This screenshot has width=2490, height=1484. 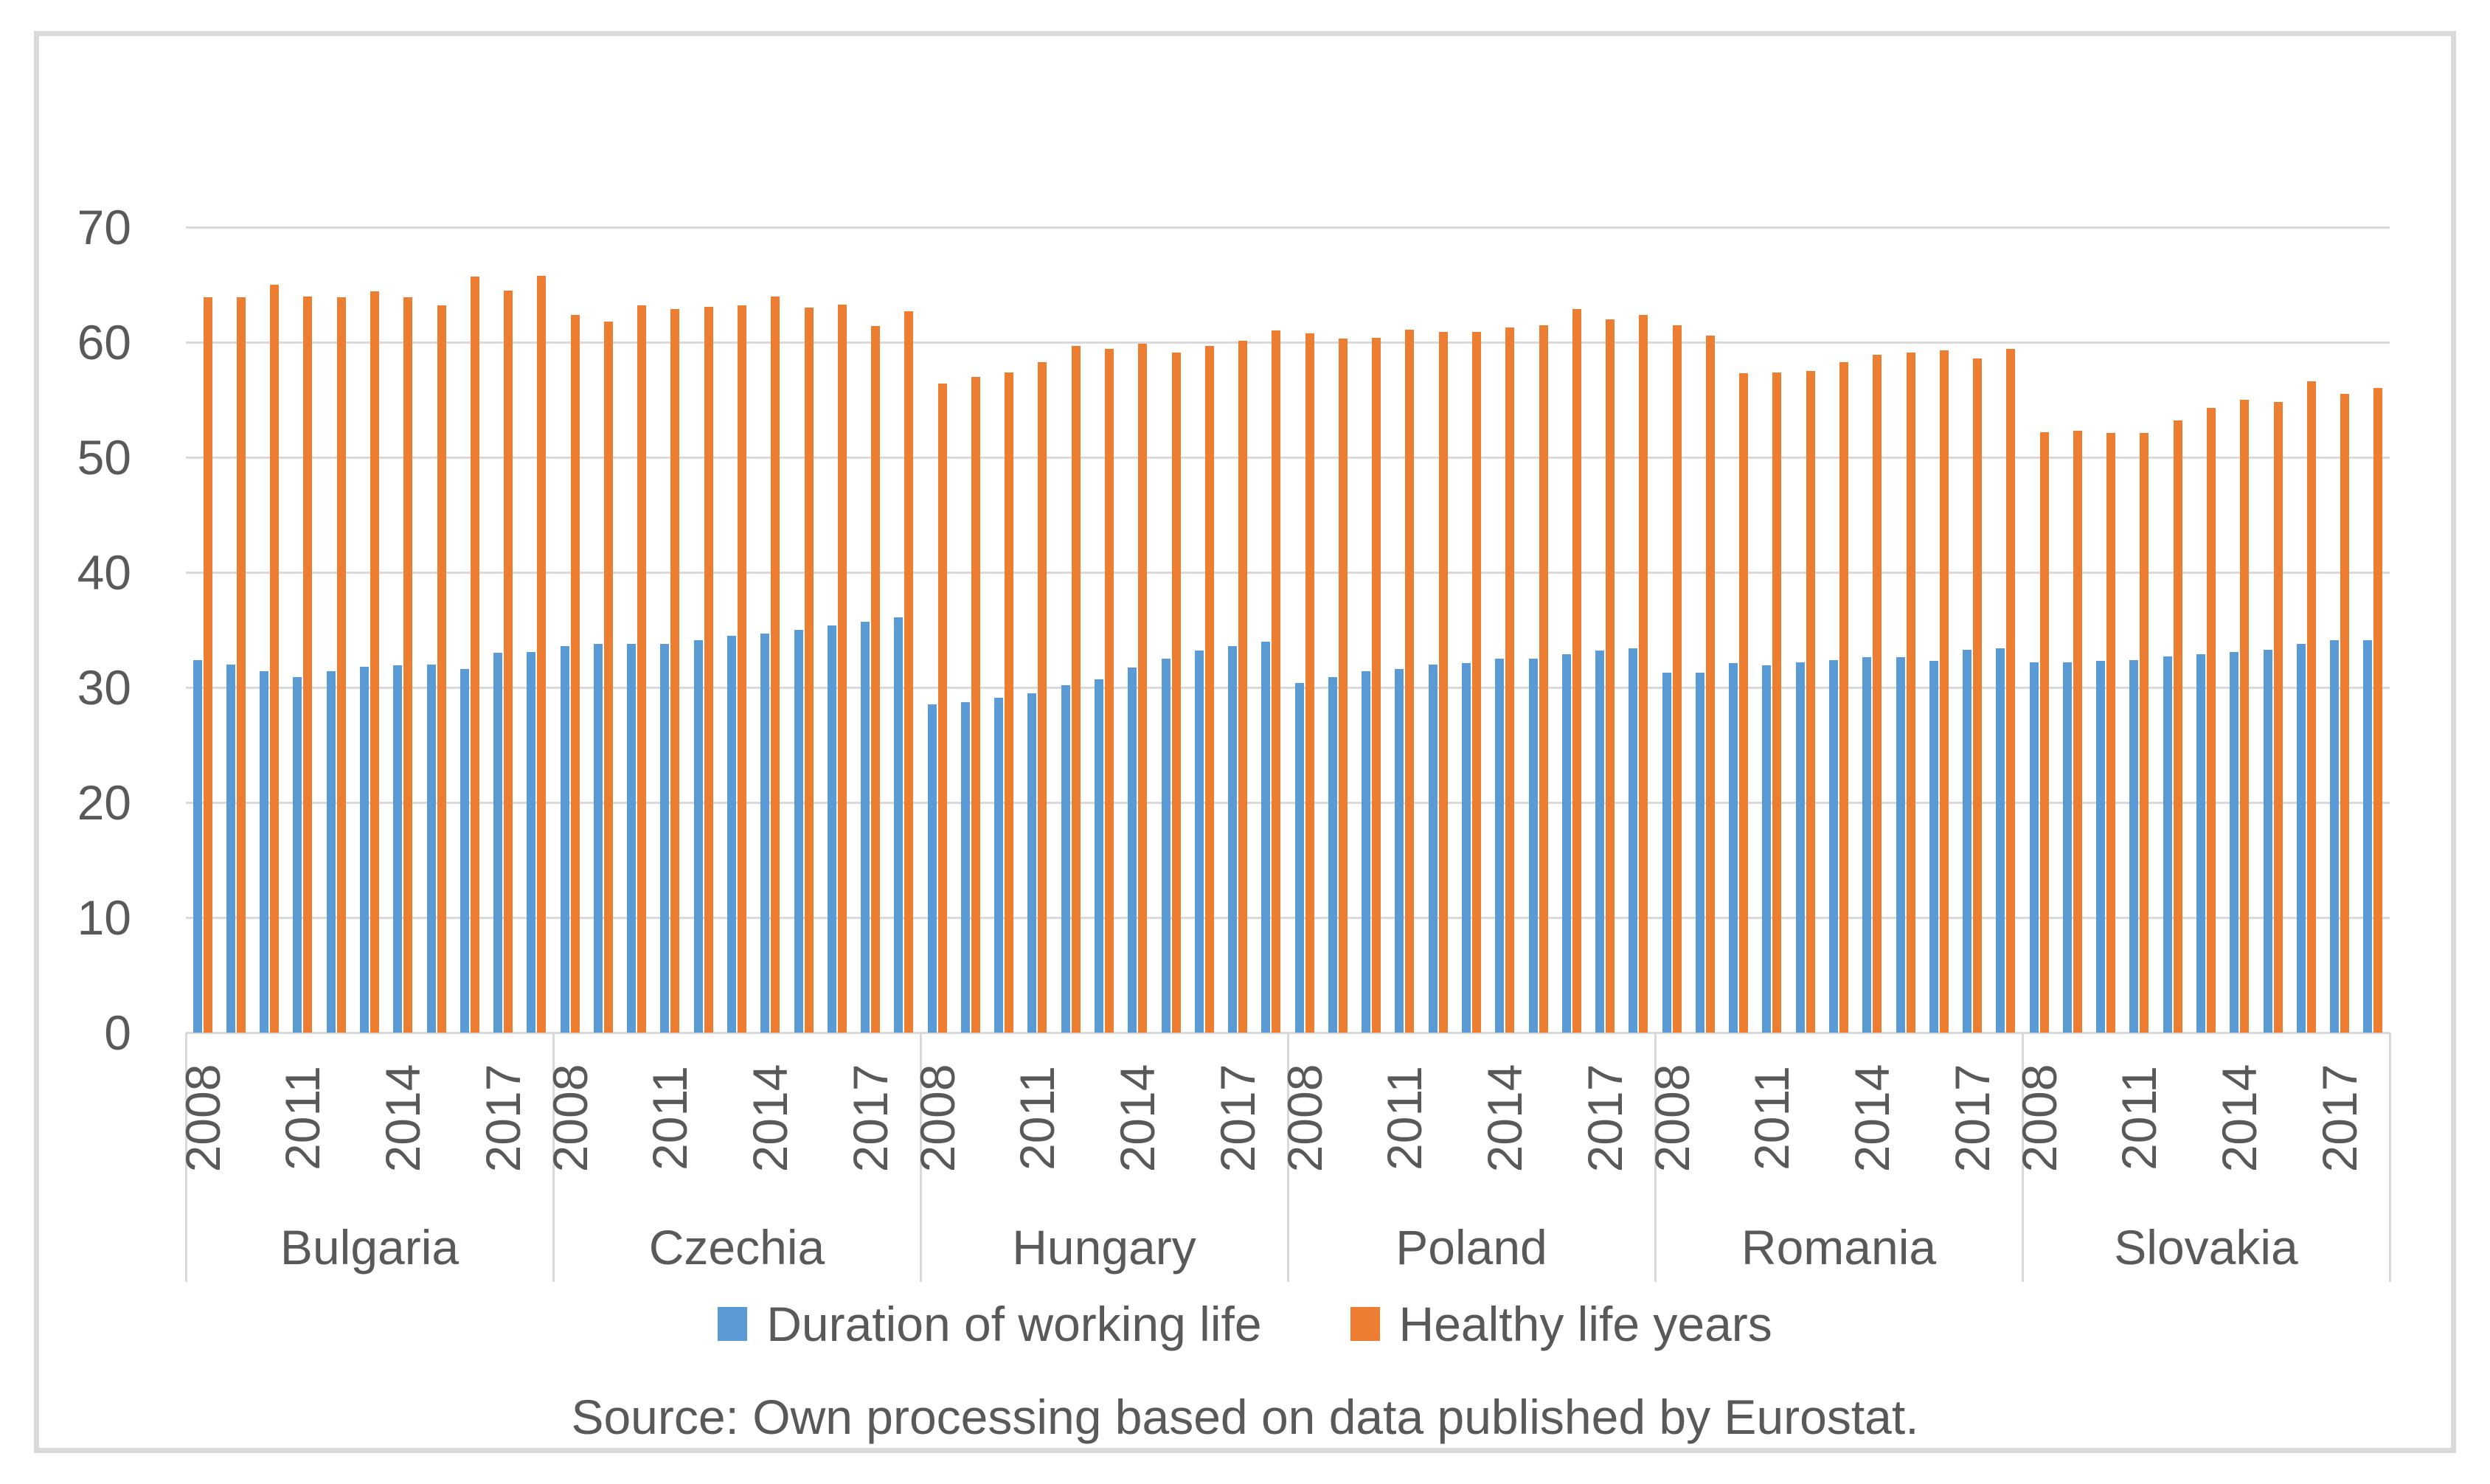 I want to click on y-tick-label: 20, so click(x=104, y=802).